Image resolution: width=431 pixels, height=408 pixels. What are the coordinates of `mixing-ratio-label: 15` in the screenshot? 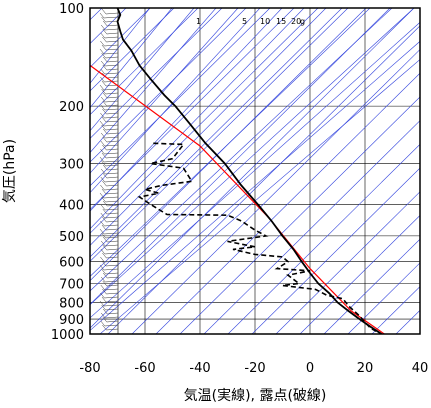 It's located at (281, 21).